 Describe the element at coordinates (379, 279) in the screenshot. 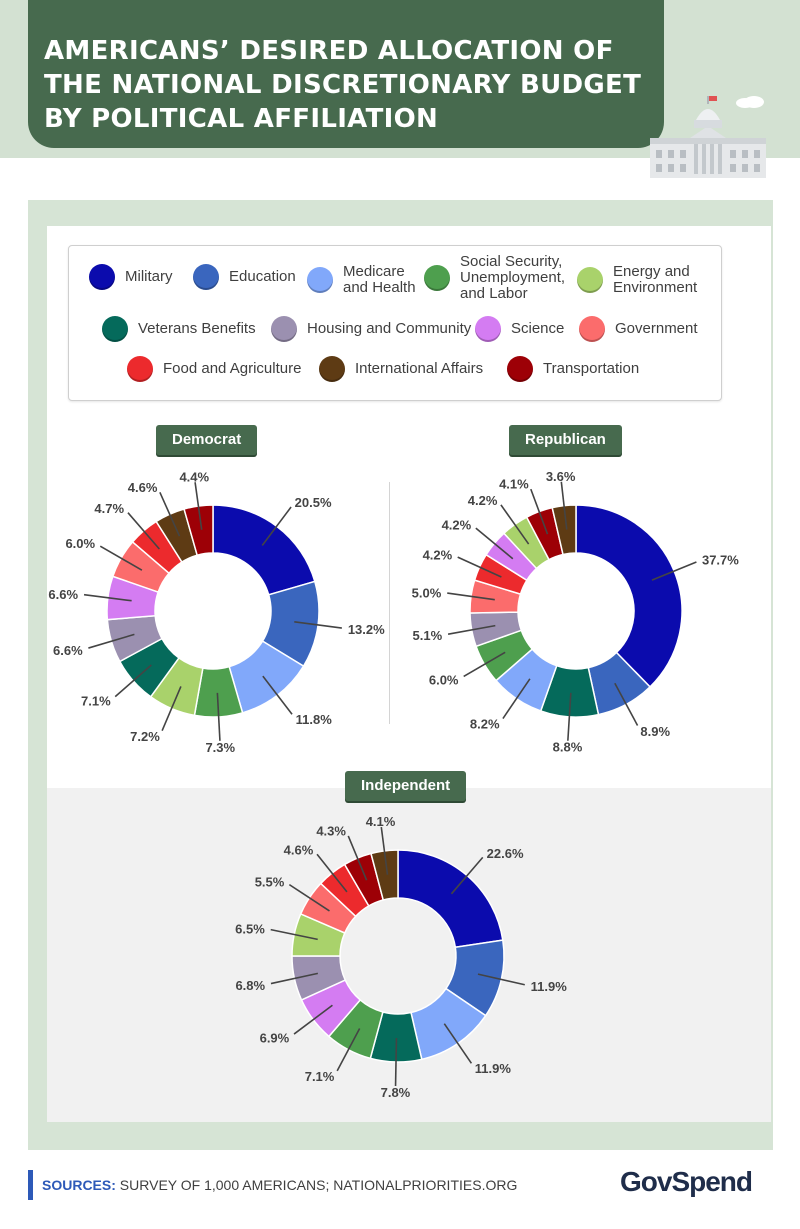

I see `legend-label: Medicare and Health` at that location.